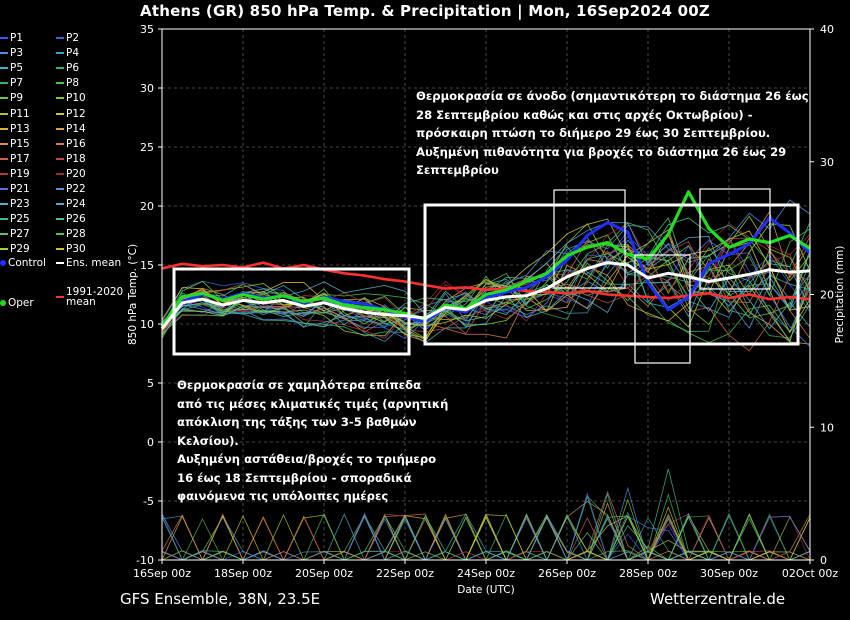 This screenshot has width=850, height=620. What do you see at coordinates (827, 295) in the screenshot?
I see `y2-tick-label: 20` at bounding box center [827, 295].